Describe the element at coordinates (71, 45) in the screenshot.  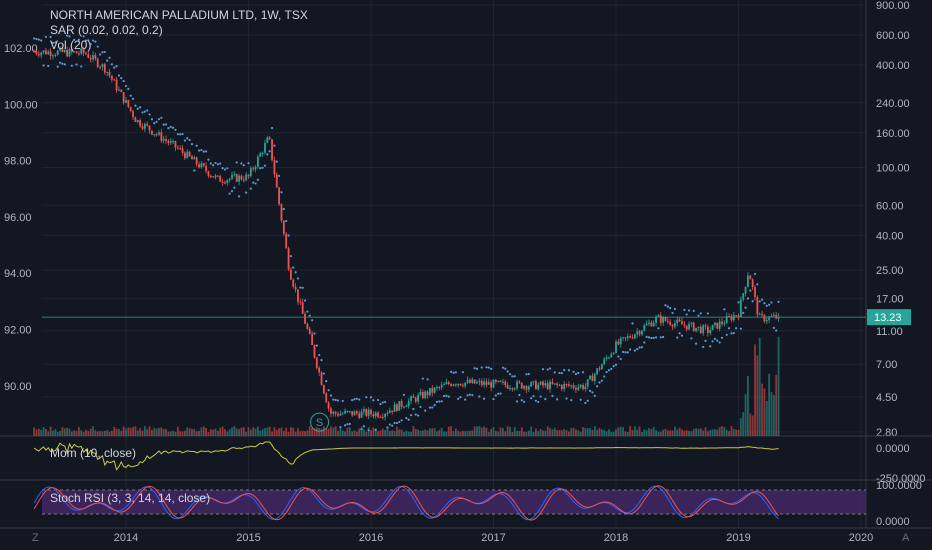
I see `vol-legend: Vol (20)` at that location.